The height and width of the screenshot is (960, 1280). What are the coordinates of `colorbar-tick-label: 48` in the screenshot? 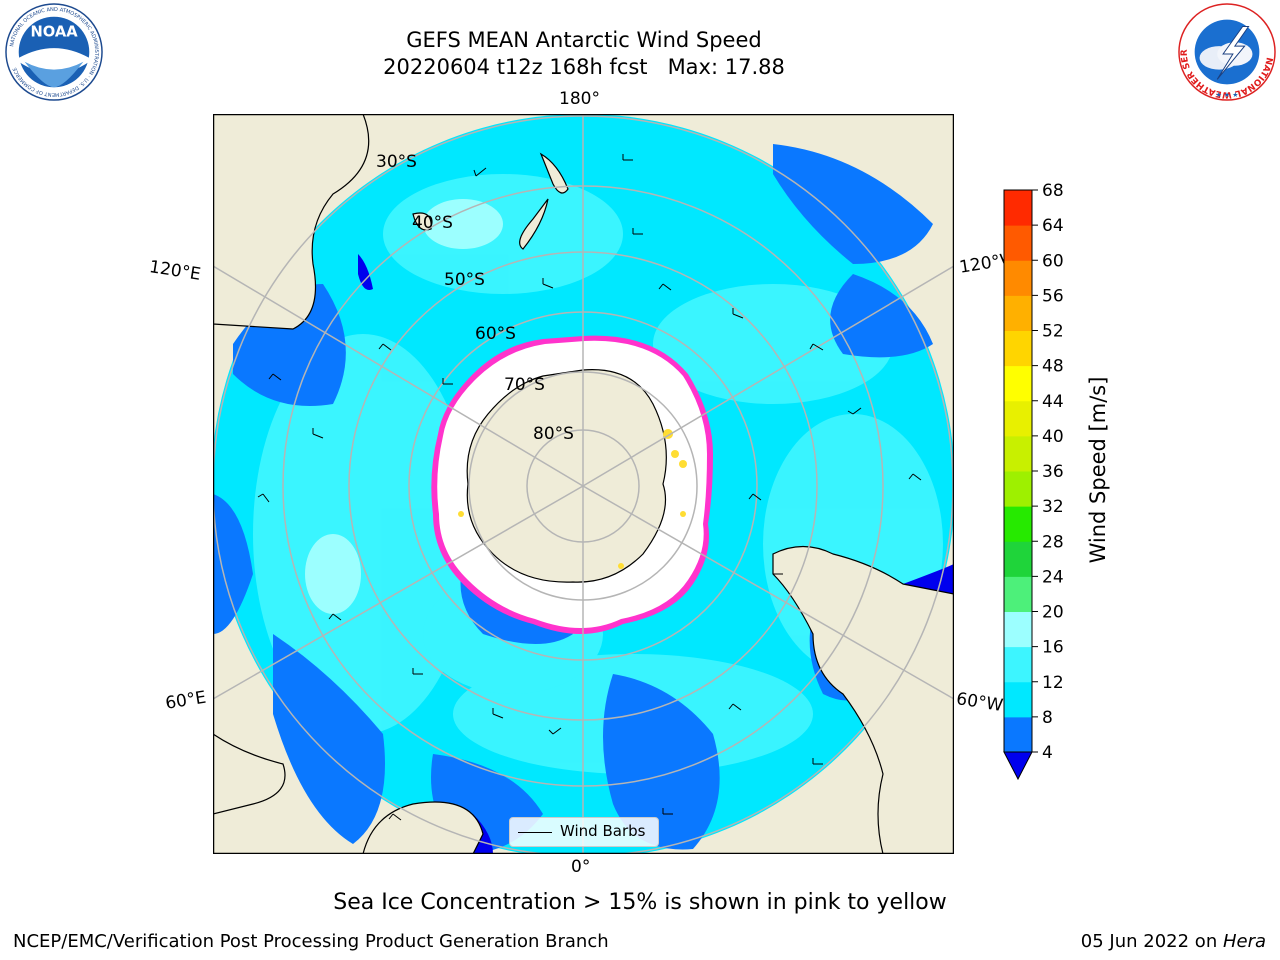 It's located at (1053, 367).